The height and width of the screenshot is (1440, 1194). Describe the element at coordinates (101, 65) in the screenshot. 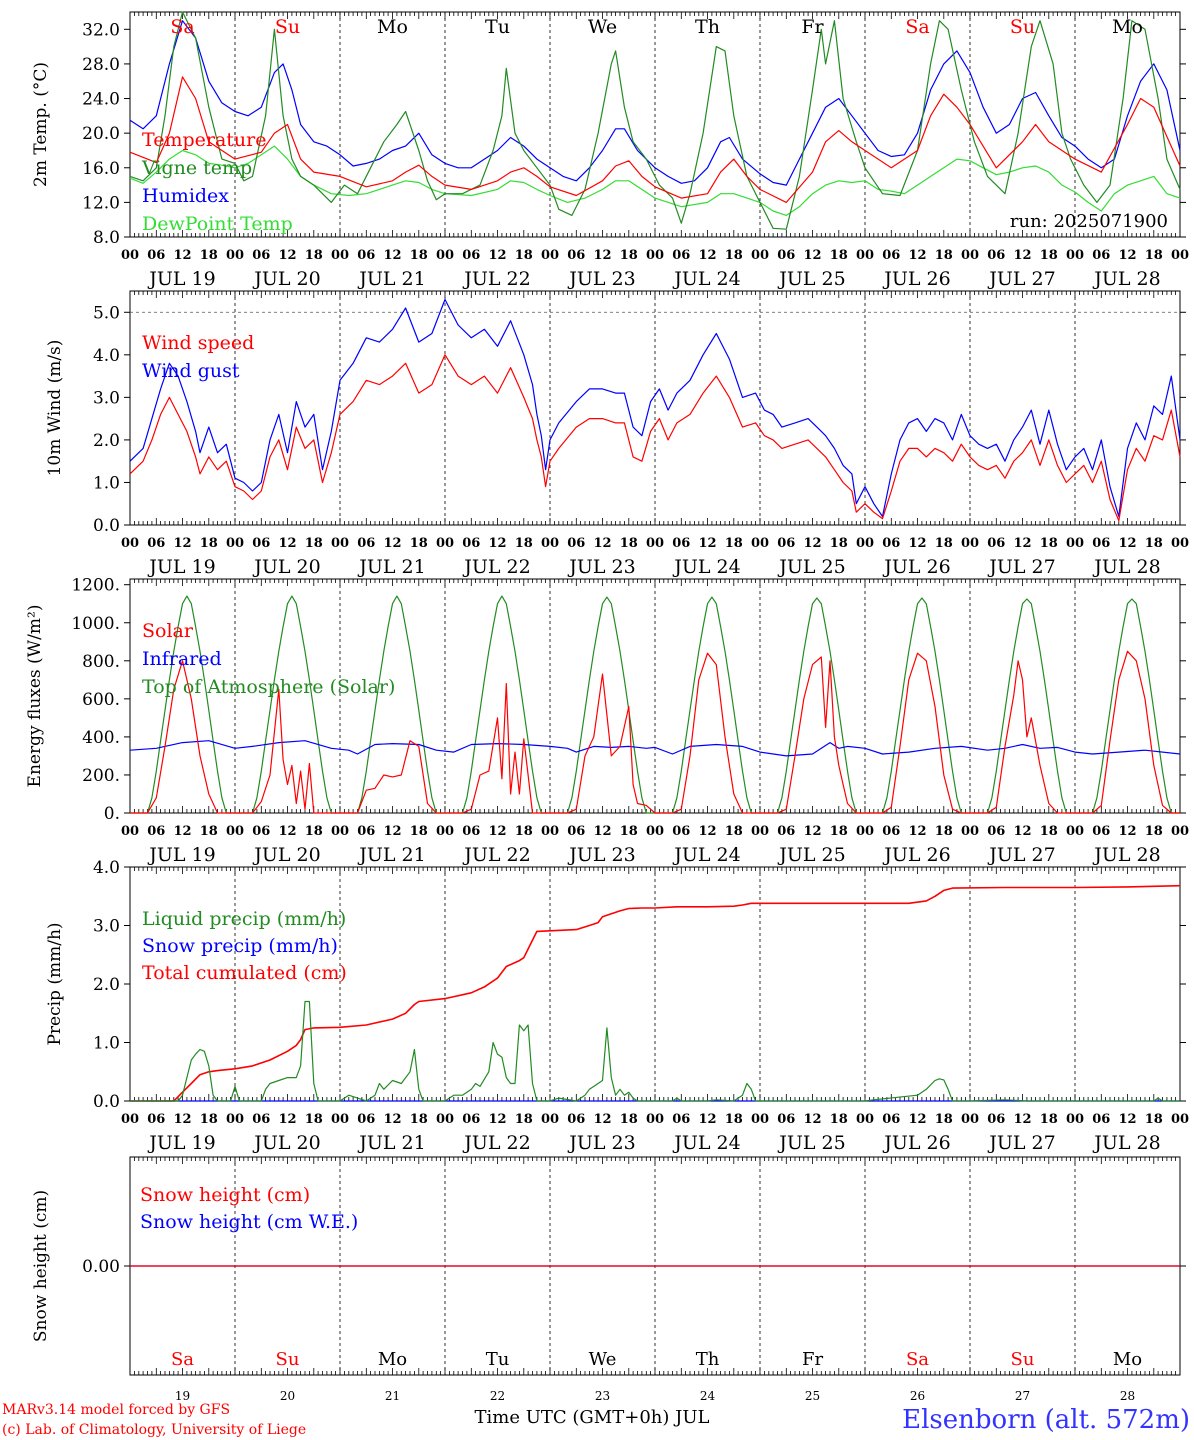

I see `temp-y-tick-label: 28.0` at that location.